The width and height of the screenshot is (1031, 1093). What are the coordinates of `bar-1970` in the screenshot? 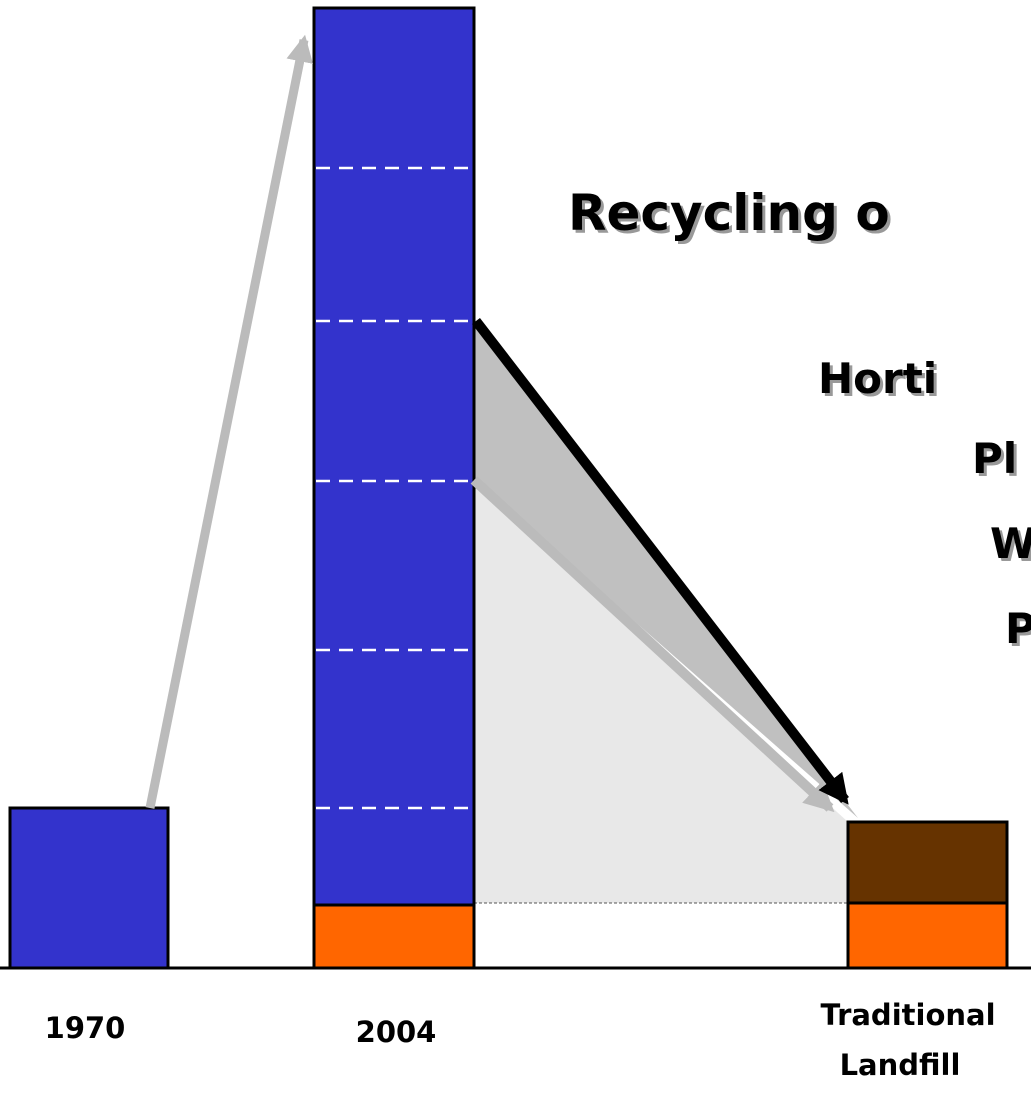 It's located at (89, 888).